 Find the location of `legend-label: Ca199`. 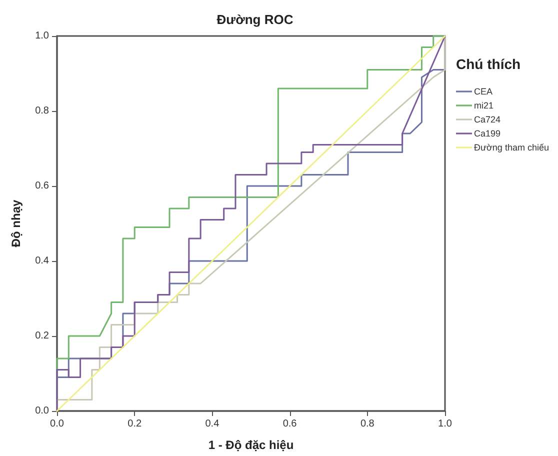

legend-label: Ca199 is located at coordinates (487, 133).